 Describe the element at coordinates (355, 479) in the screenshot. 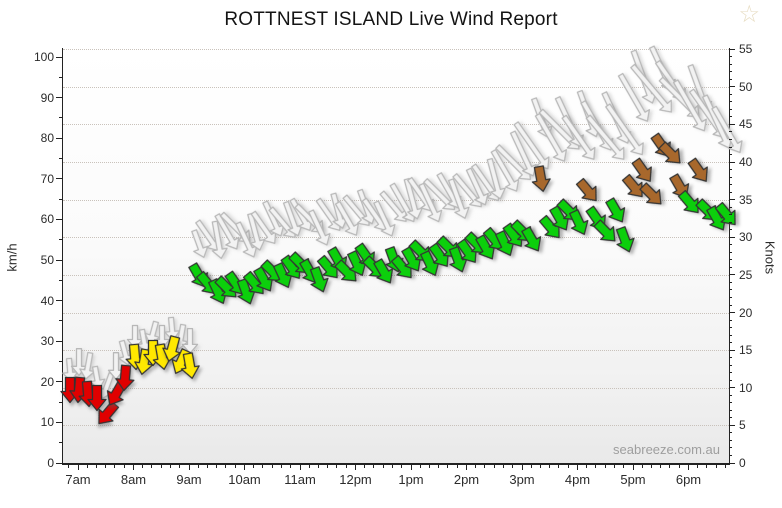

I see `x-axis-tick-label: 12pm` at that location.